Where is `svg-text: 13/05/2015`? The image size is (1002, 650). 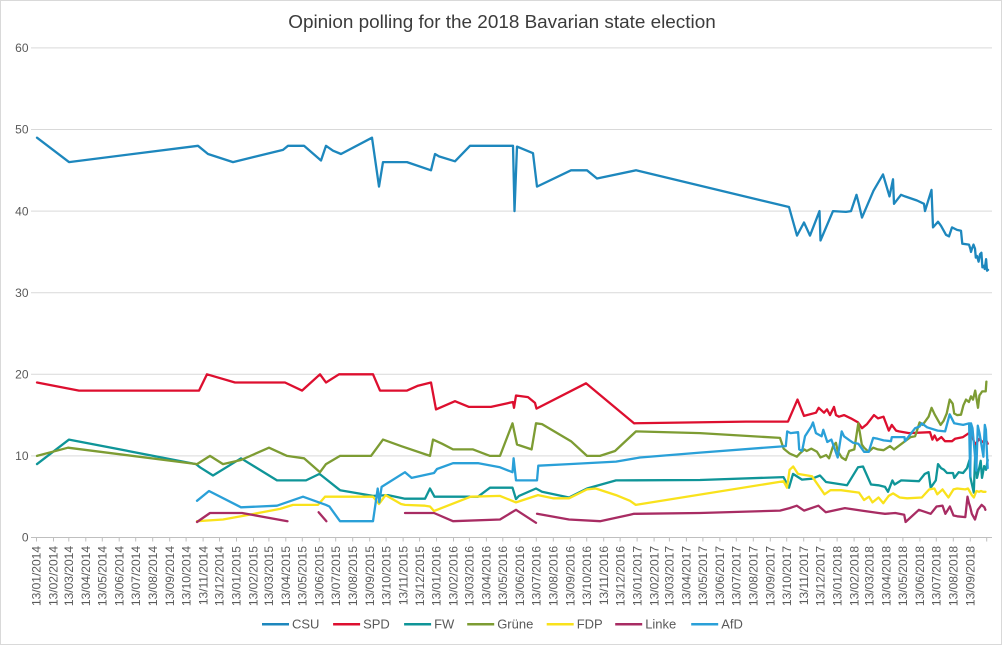
svg-text: 13/05/2015 is located at coordinates (303, 576).